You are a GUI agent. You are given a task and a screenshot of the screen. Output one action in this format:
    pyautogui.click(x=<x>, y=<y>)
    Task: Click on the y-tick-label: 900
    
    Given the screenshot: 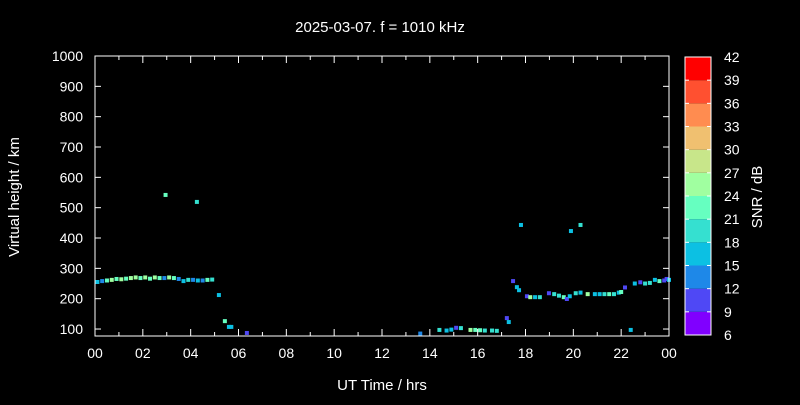 What is the action you would take?
    pyautogui.click(x=72, y=86)
    